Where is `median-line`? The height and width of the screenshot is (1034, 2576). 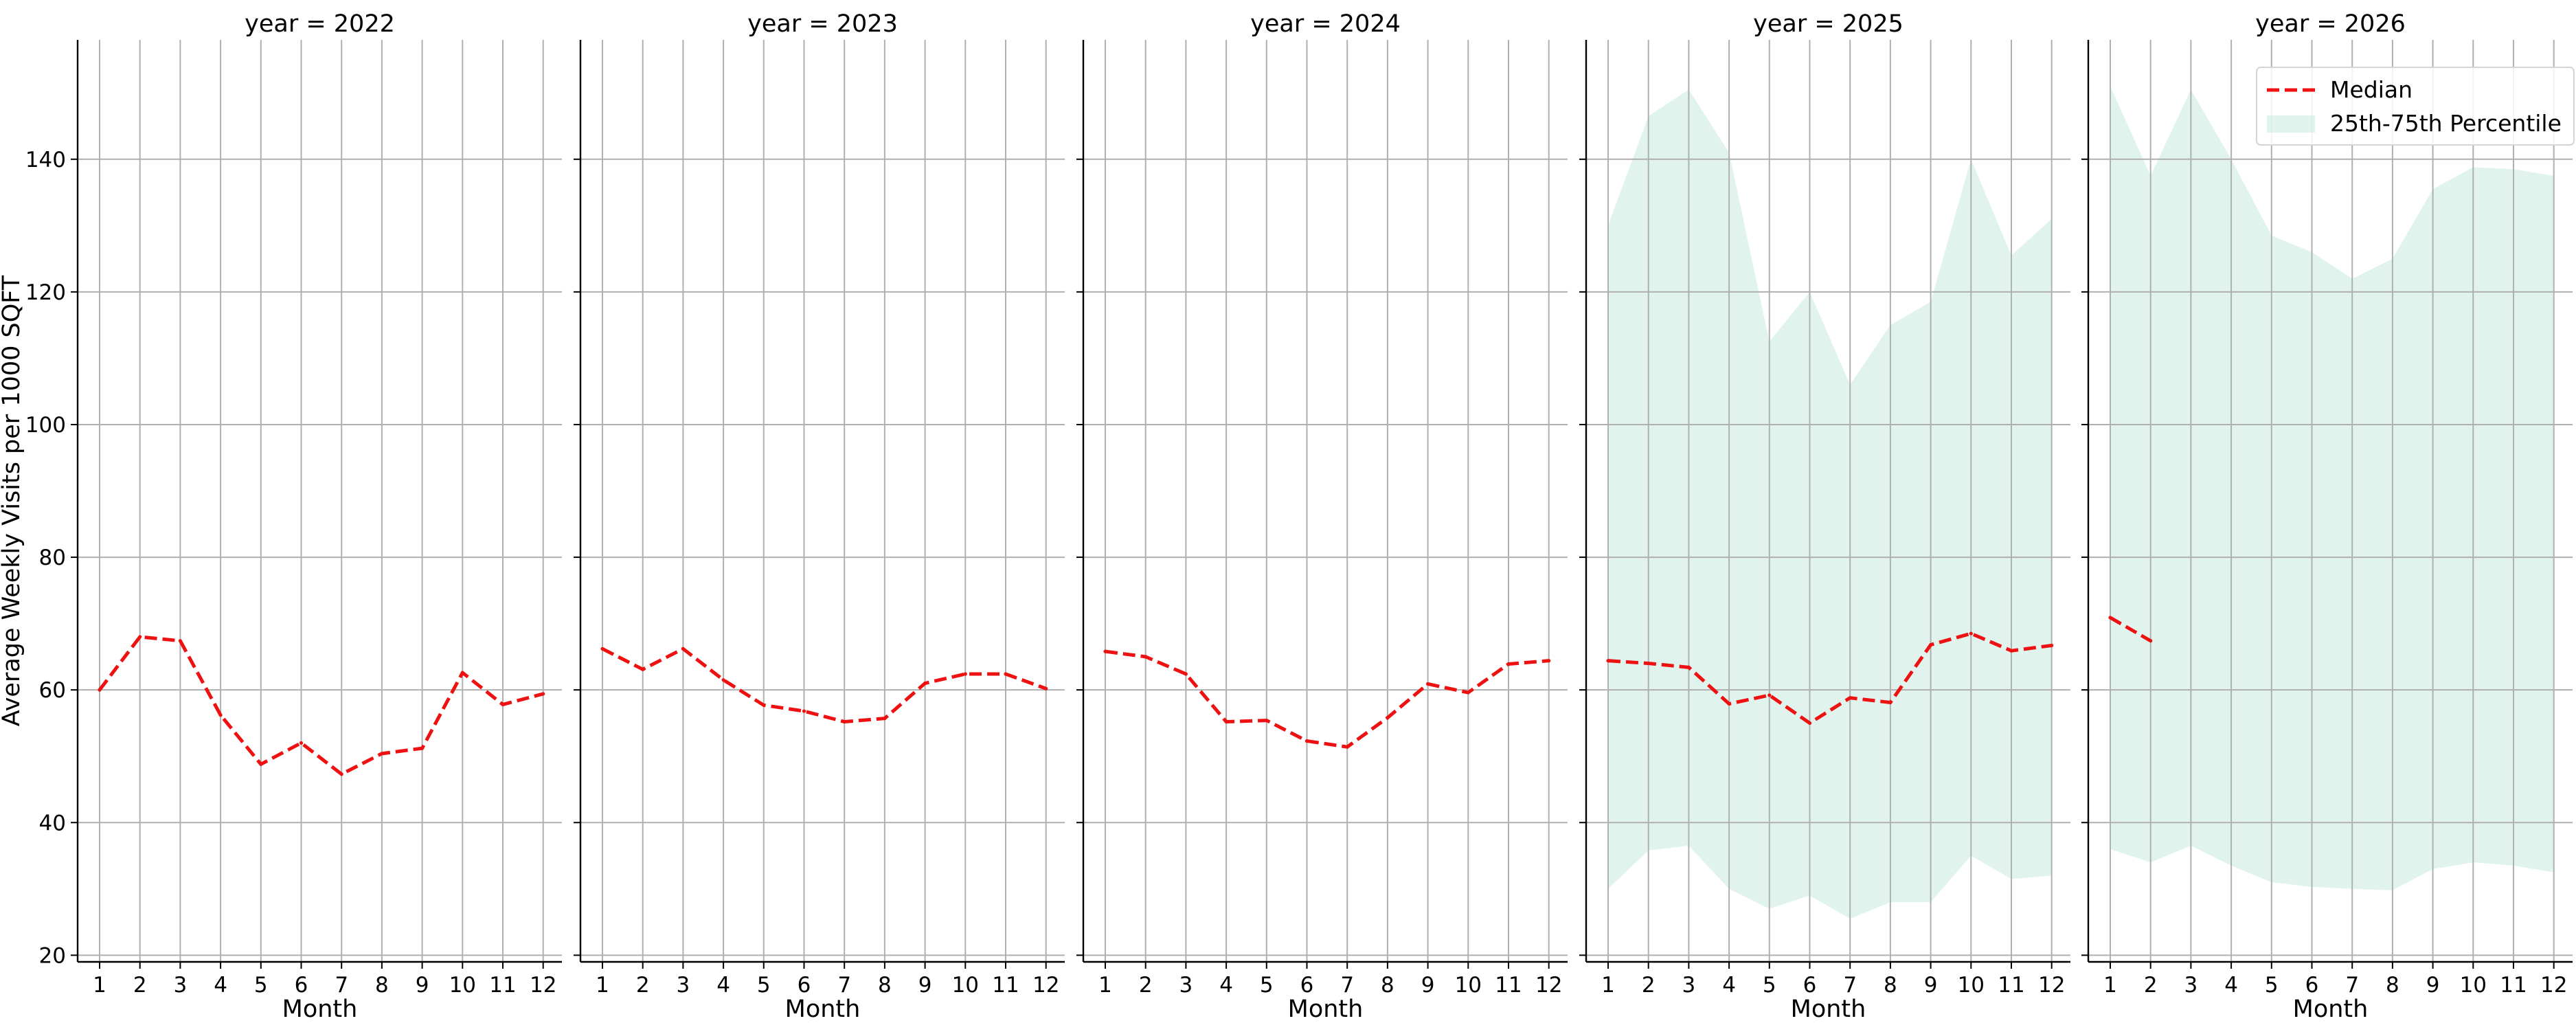 median-line is located at coordinates (824, 685).